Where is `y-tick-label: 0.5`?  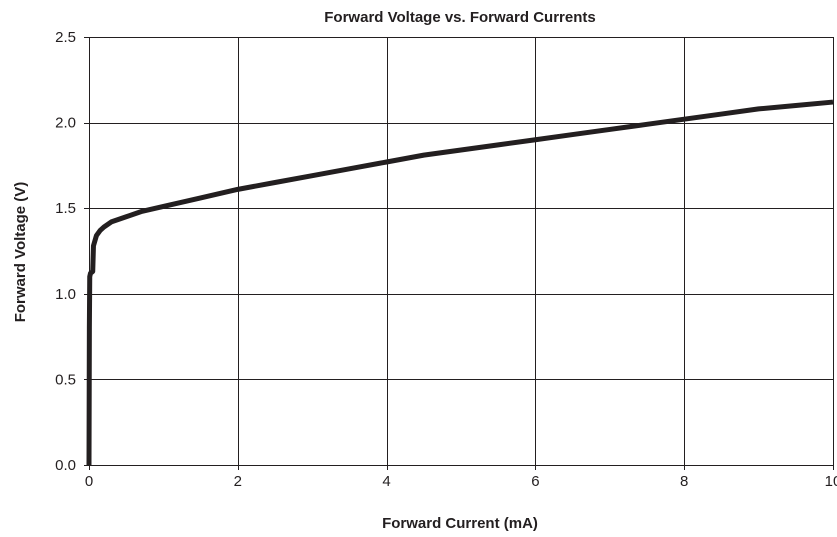
y-tick-label: 0.5 is located at coordinates (65, 379).